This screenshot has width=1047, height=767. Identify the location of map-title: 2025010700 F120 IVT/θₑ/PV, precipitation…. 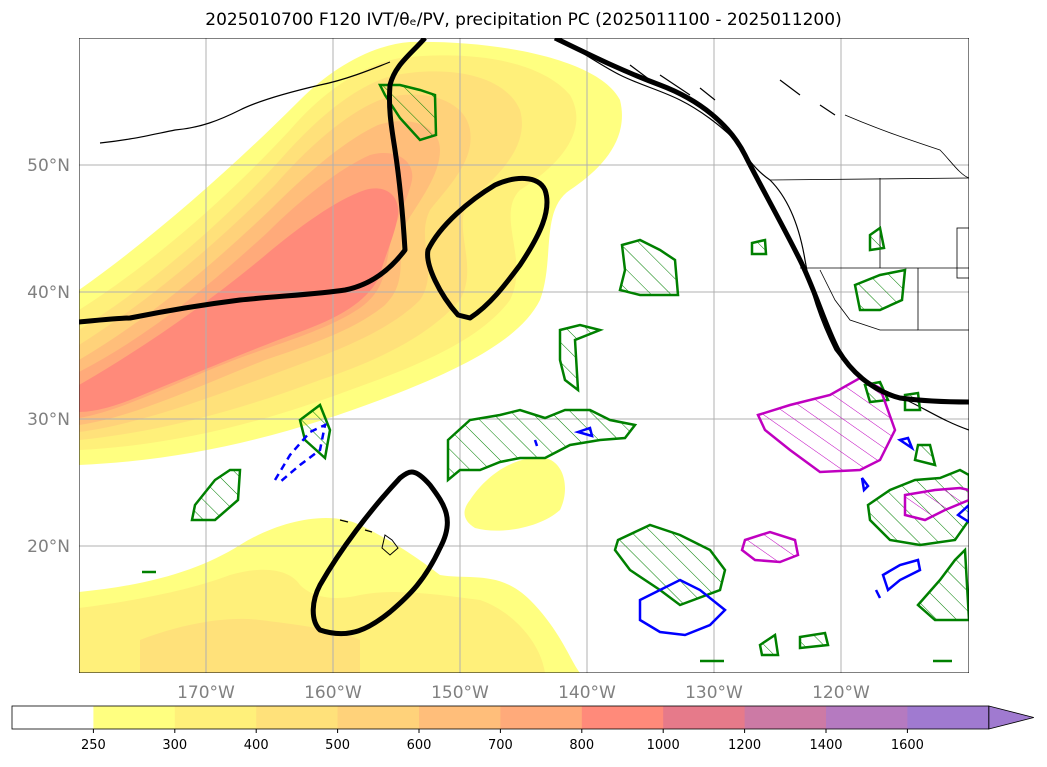
(523, 20).